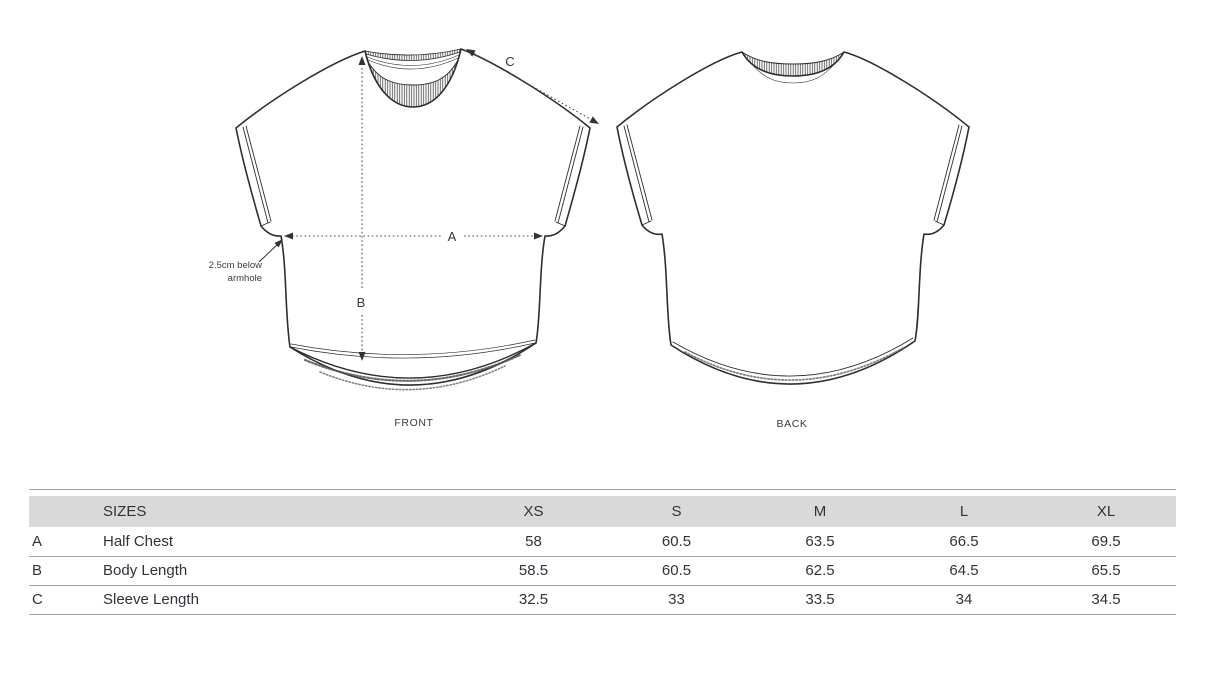 The width and height of the screenshot is (1206, 684). I want to click on row-label: Half Chest, so click(138, 541).